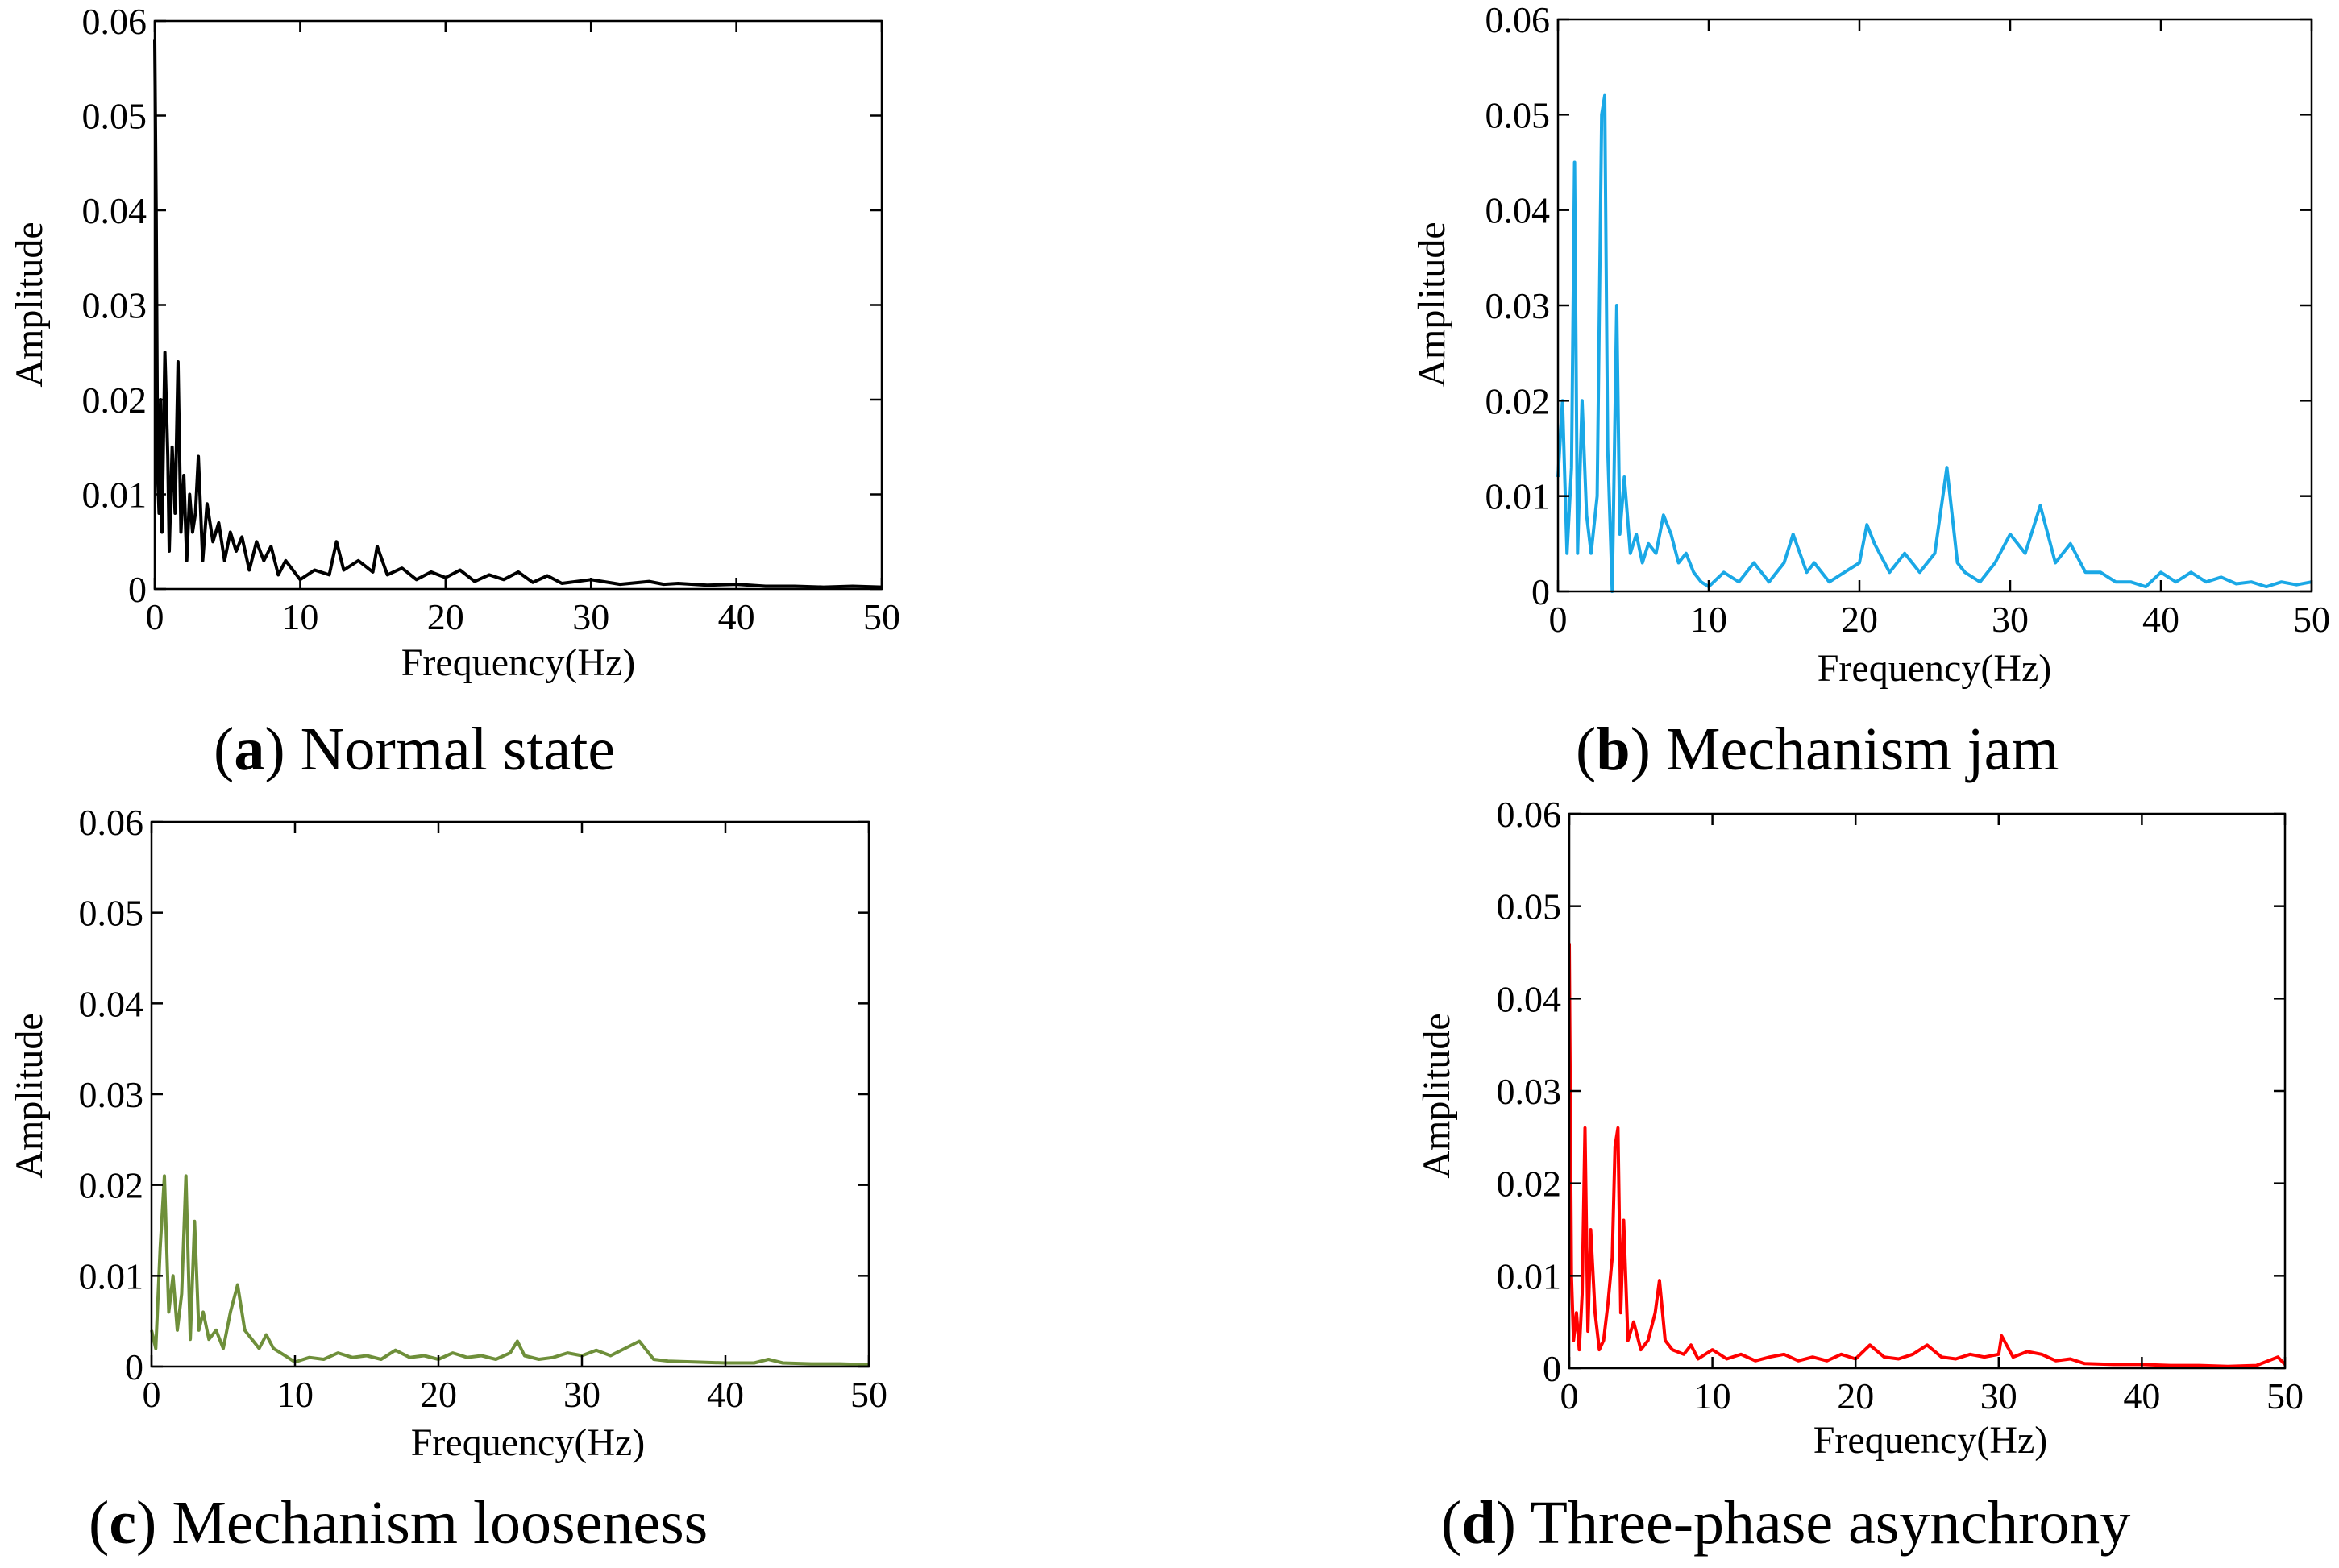  What do you see at coordinates (528, 1442) in the screenshot?
I see `panel-c-xlabel: Frequency(Hz)` at bounding box center [528, 1442].